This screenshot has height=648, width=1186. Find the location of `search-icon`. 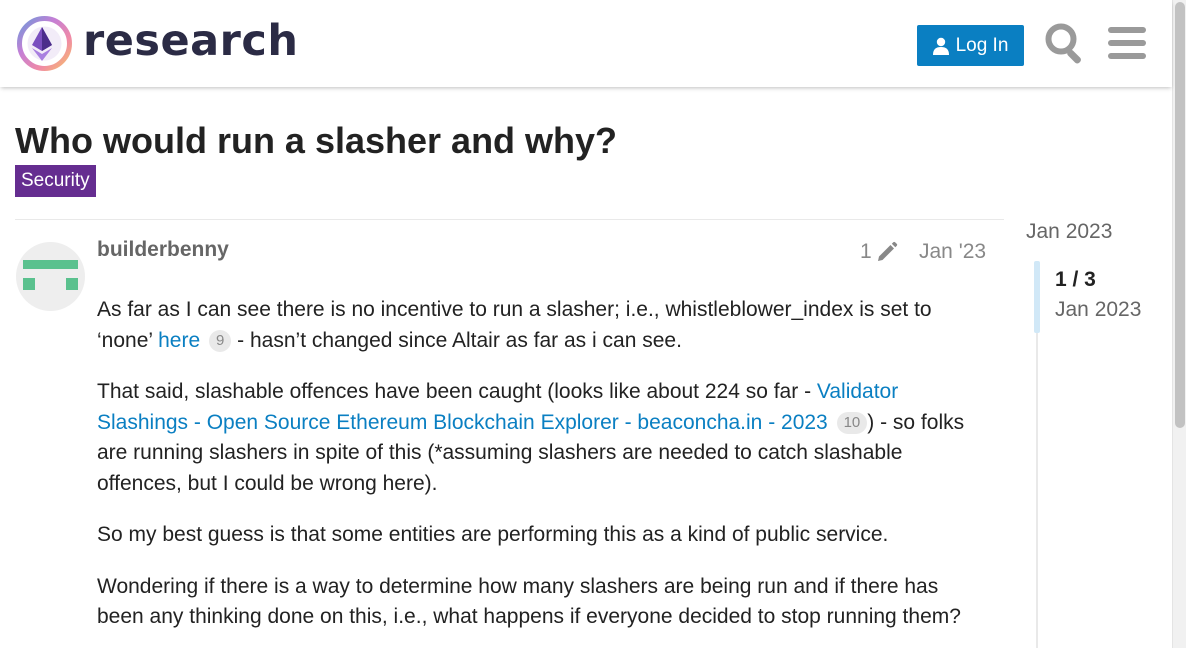

search-icon is located at coordinates (1065, 43).